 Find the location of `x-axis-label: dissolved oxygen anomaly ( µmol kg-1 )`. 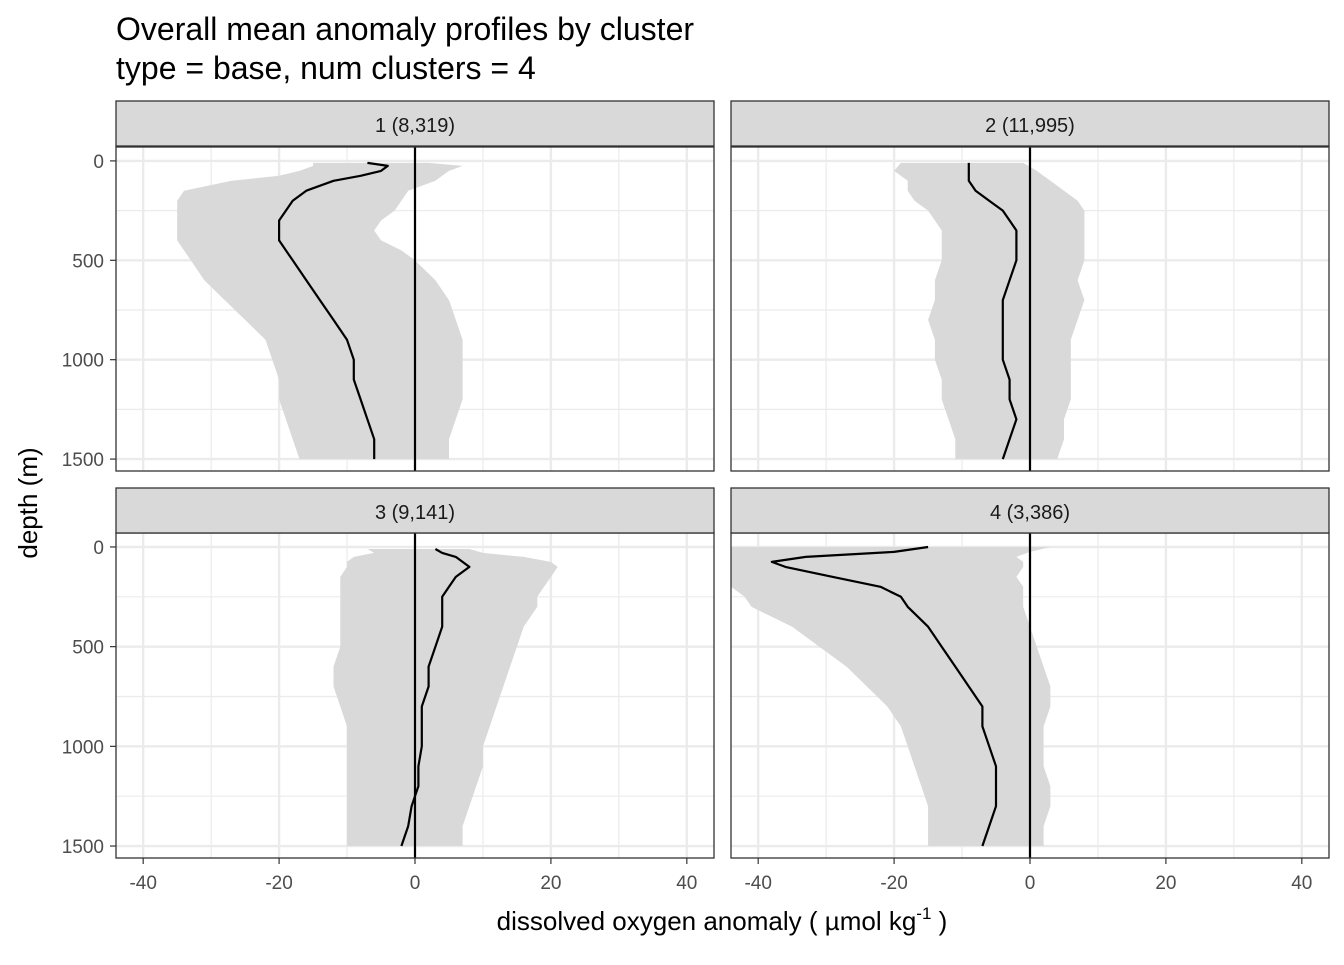

x-axis-label: dissolved oxygen anomaly ( µmol kg-1 ) is located at coordinates (722, 920).